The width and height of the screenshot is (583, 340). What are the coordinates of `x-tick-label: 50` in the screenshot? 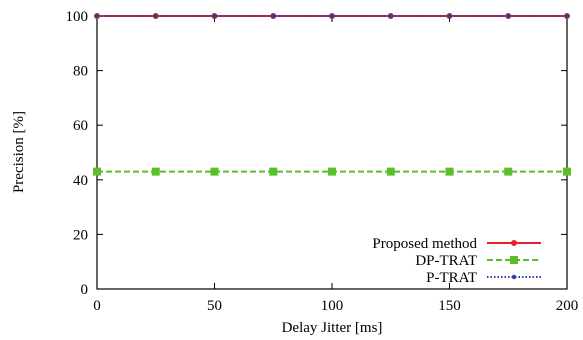 It's located at (214, 306).